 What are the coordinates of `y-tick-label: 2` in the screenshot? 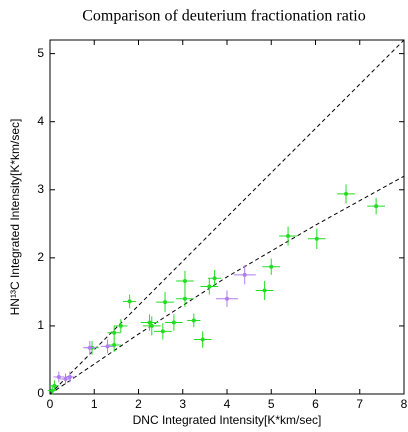 It's located at (40, 257).